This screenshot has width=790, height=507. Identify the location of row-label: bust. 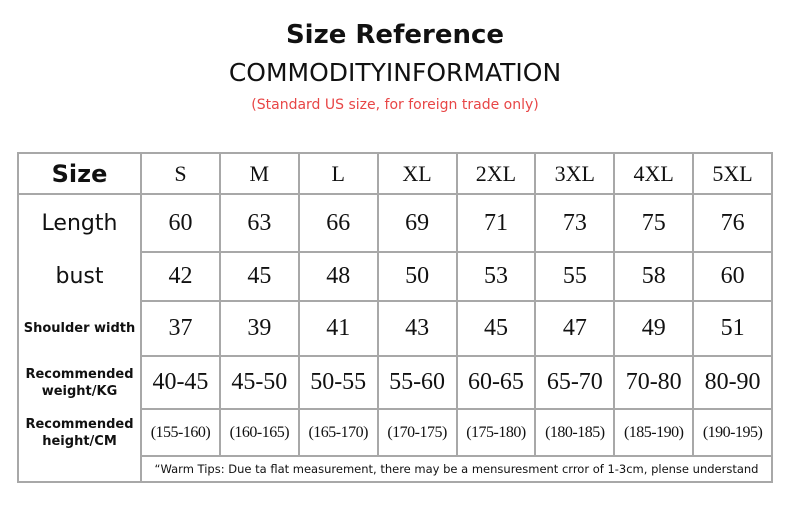
(79, 276).